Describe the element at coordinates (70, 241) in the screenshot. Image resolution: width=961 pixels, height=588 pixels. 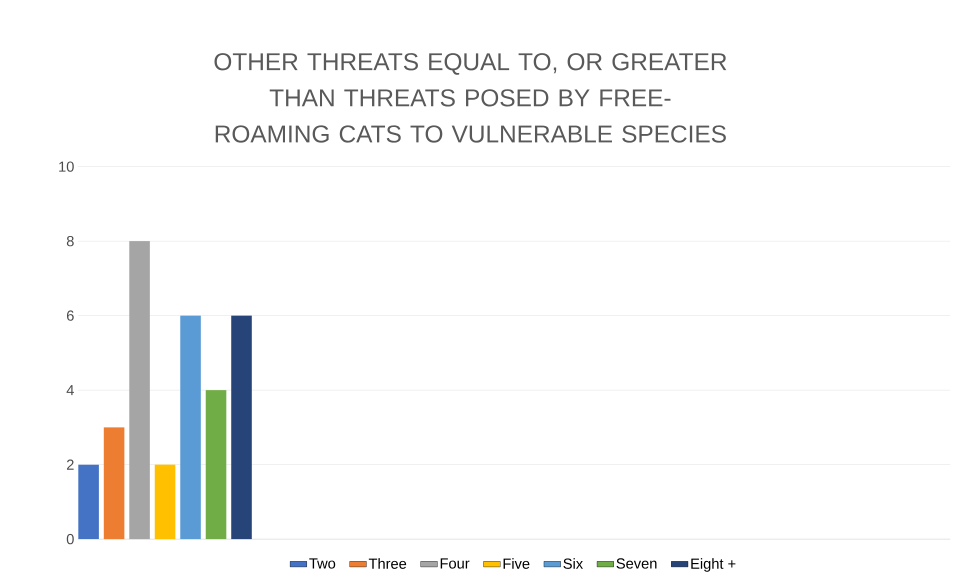
I see `y-tick-label: 8` at that location.